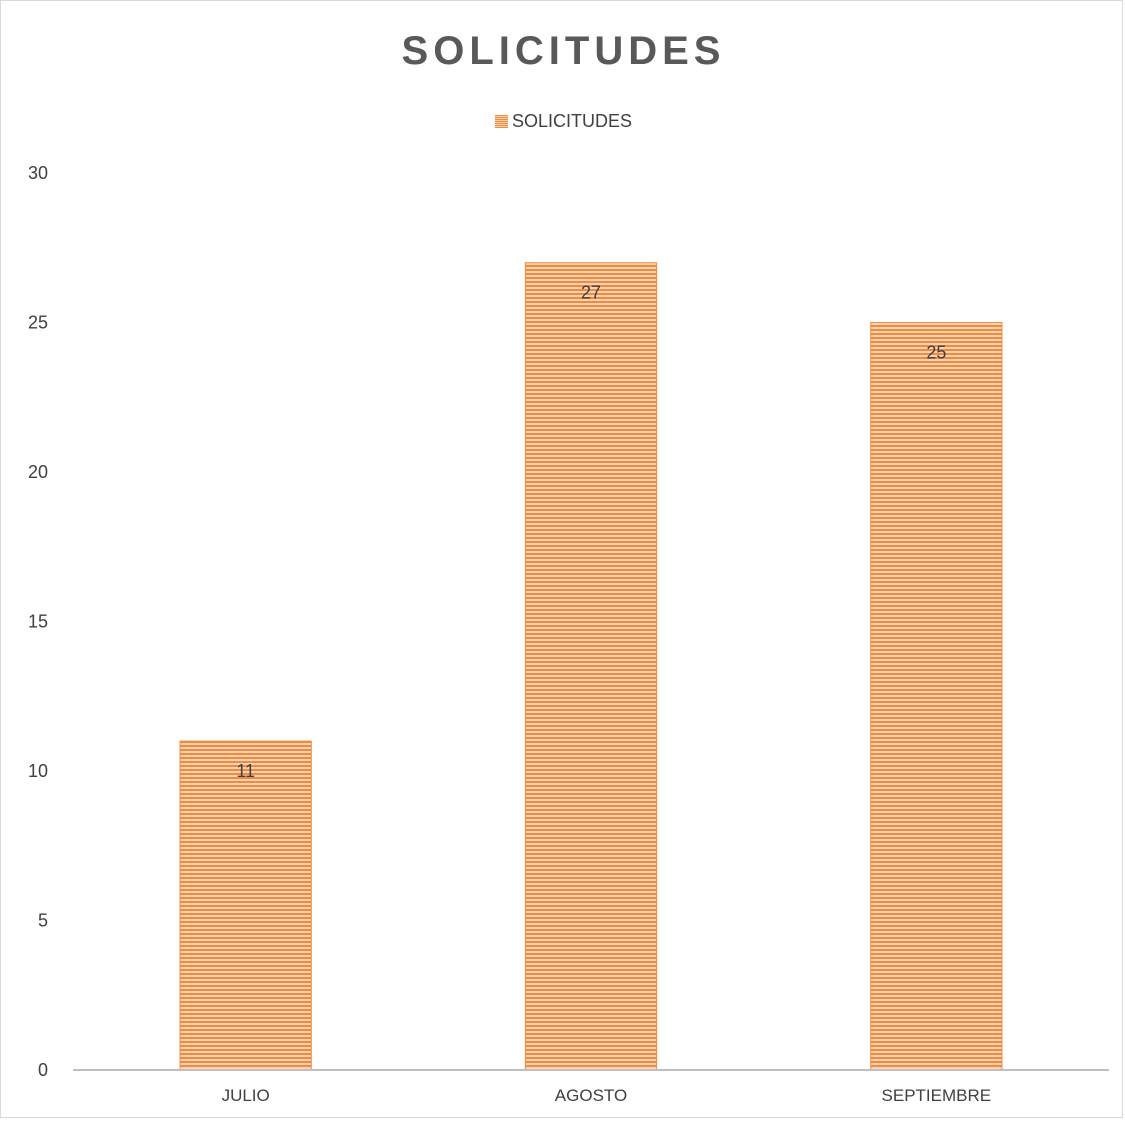 This screenshot has height=1121, width=1125. Describe the element at coordinates (572, 121) in the screenshot. I see `legend-label: SOLICITUDES` at that location.